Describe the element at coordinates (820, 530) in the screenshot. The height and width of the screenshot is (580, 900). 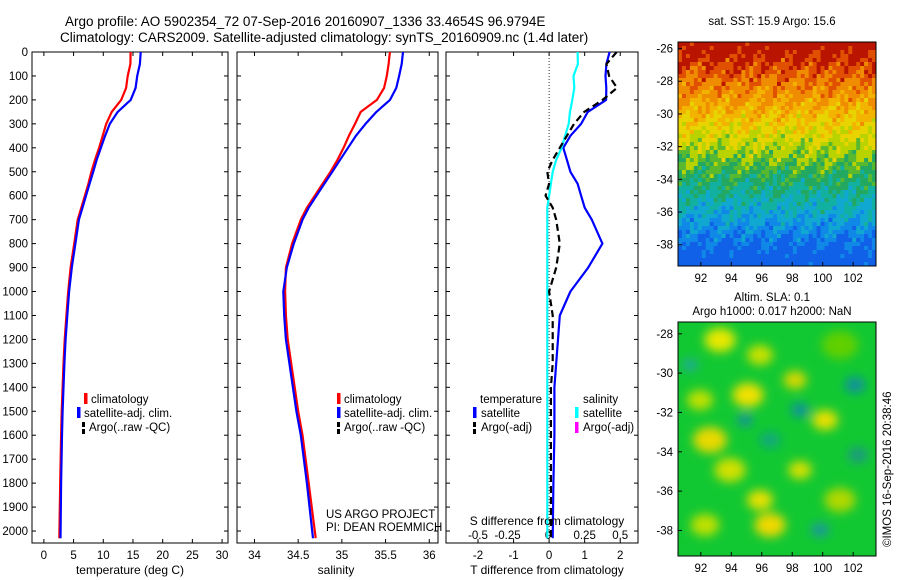
I see `sla-blob` at that location.